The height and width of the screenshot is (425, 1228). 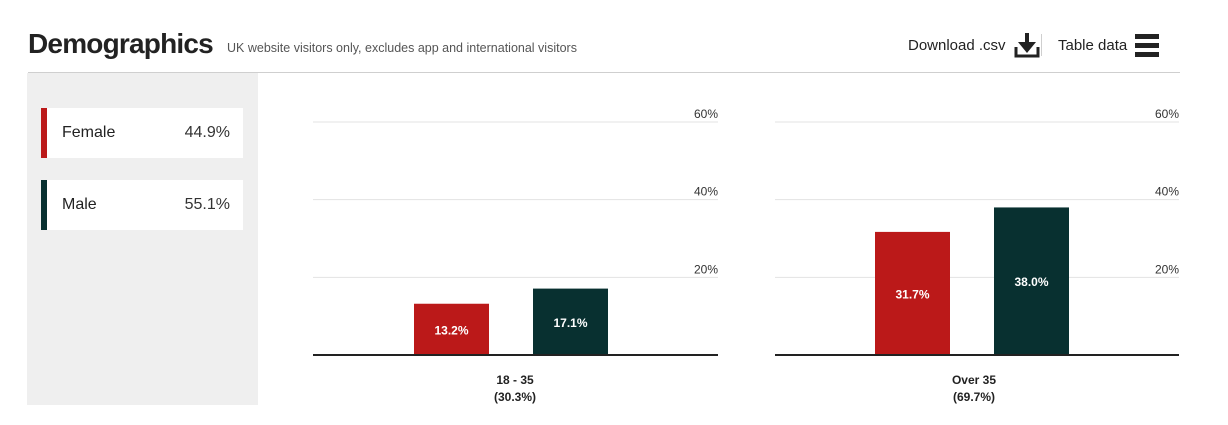 I want to click on bar-value-label: 17.1%, so click(x=570, y=323).